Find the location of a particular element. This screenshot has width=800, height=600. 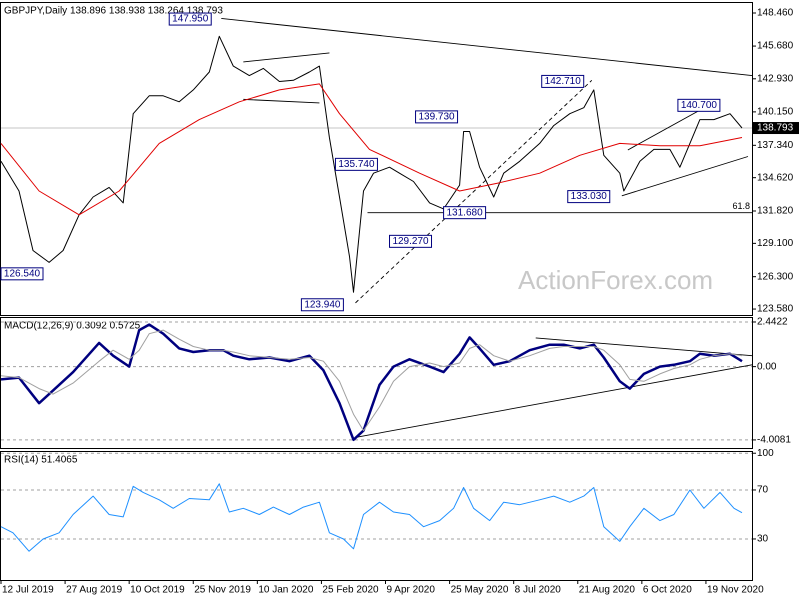

x-tick-label: 12 Jul 2019 is located at coordinates (28, 590).